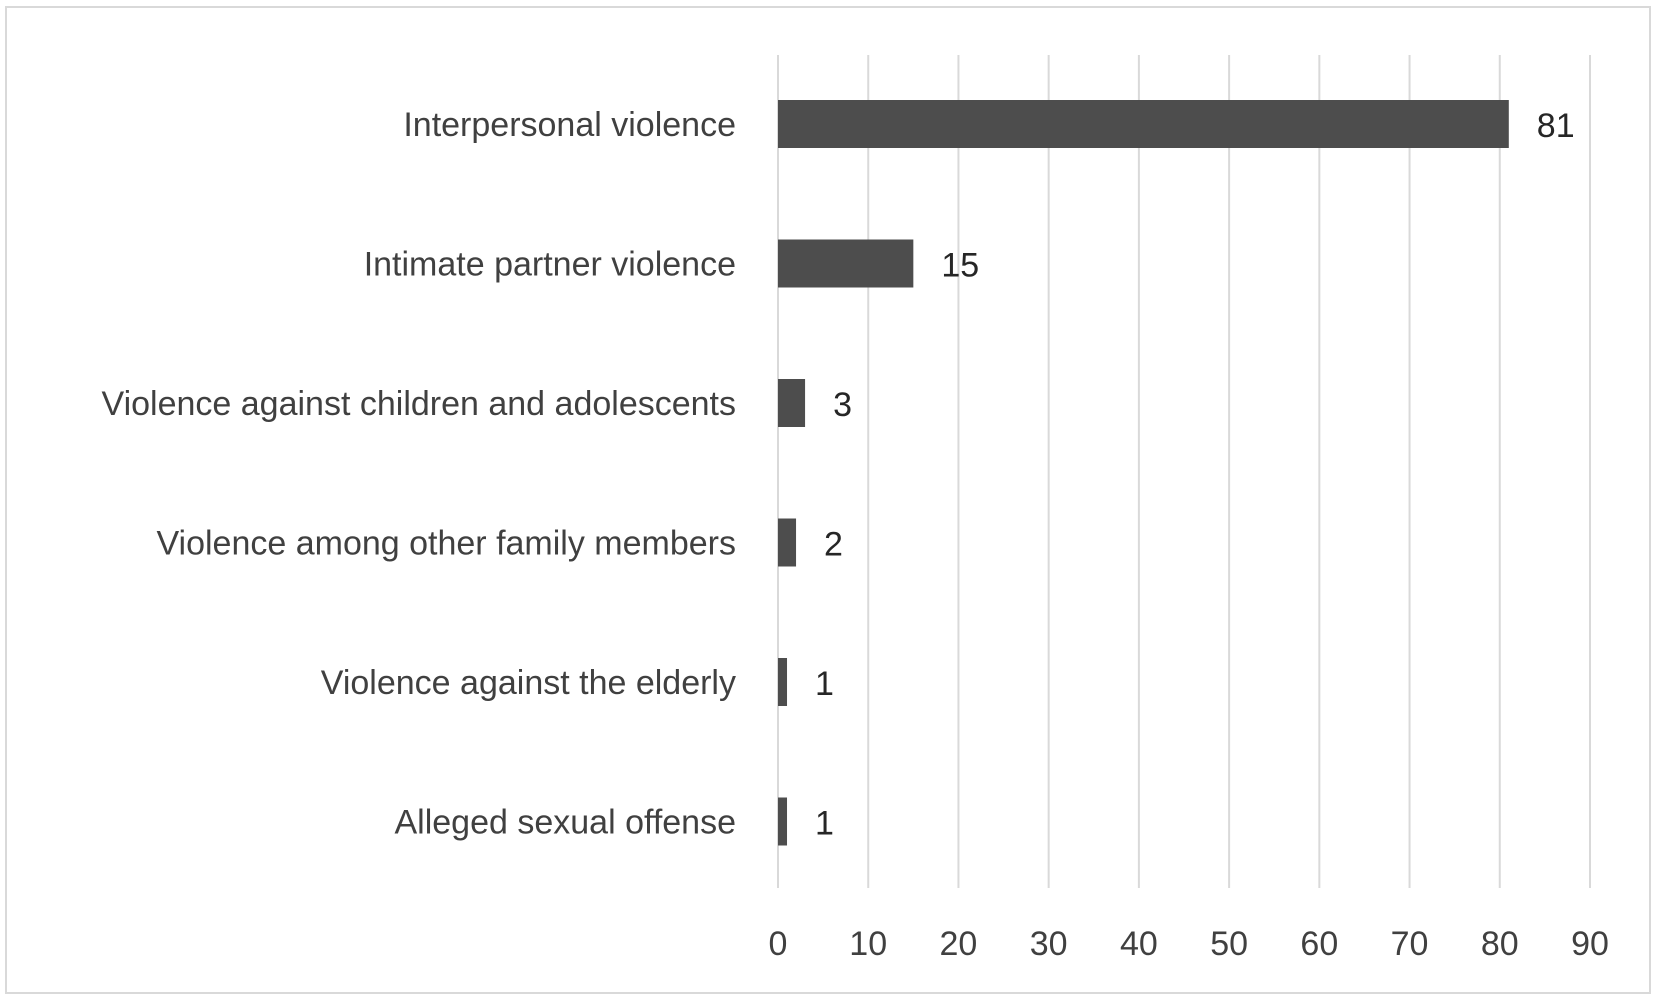 This screenshot has width=1664, height=1003. I want to click on data-label-4: 2, so click(833, 545).